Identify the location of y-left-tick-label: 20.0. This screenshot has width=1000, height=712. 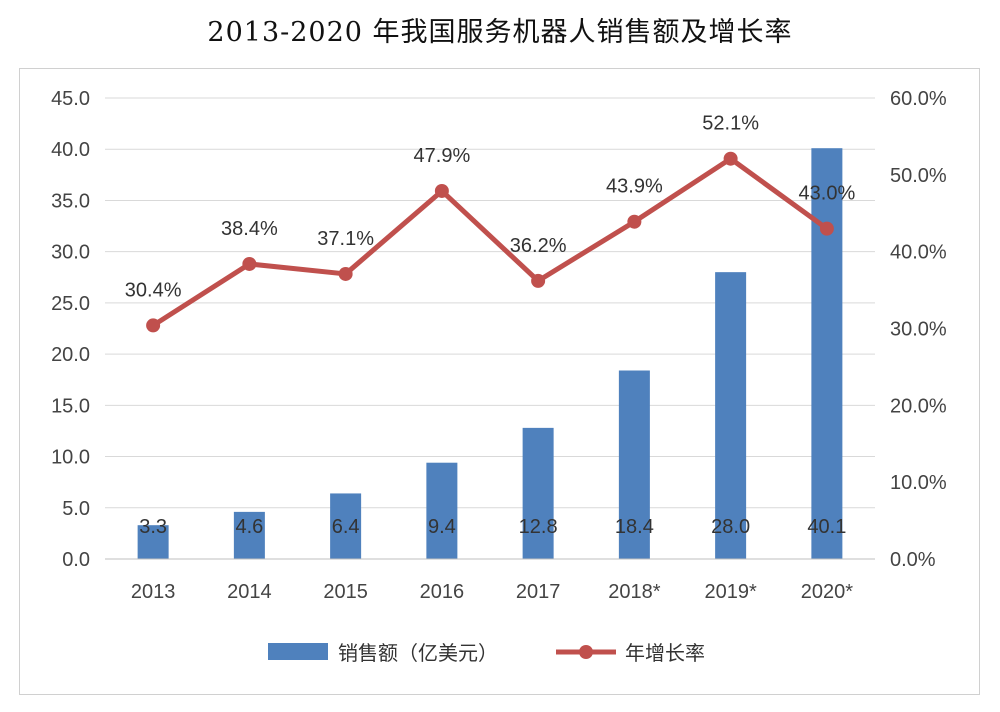
(70, 355).